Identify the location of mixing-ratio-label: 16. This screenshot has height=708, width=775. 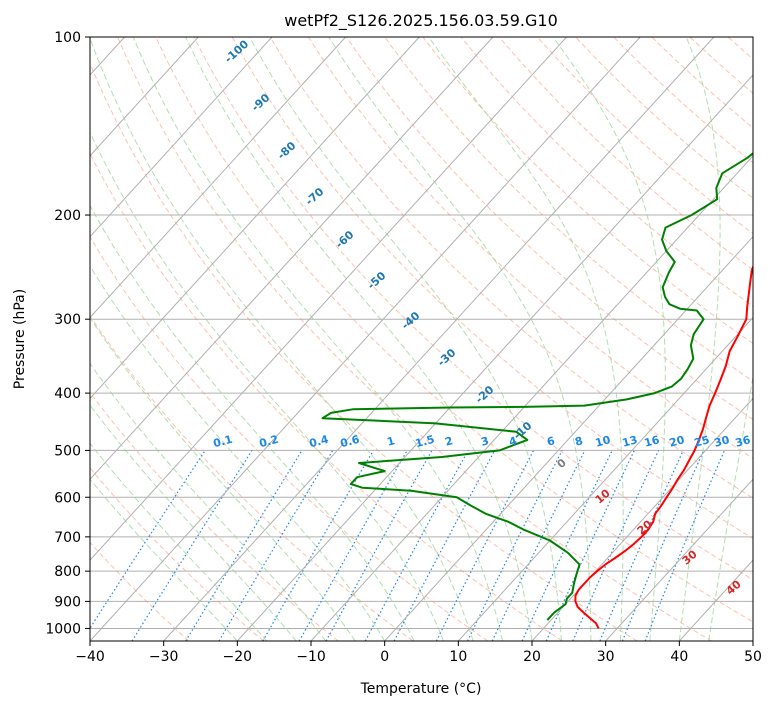
(652, 441).